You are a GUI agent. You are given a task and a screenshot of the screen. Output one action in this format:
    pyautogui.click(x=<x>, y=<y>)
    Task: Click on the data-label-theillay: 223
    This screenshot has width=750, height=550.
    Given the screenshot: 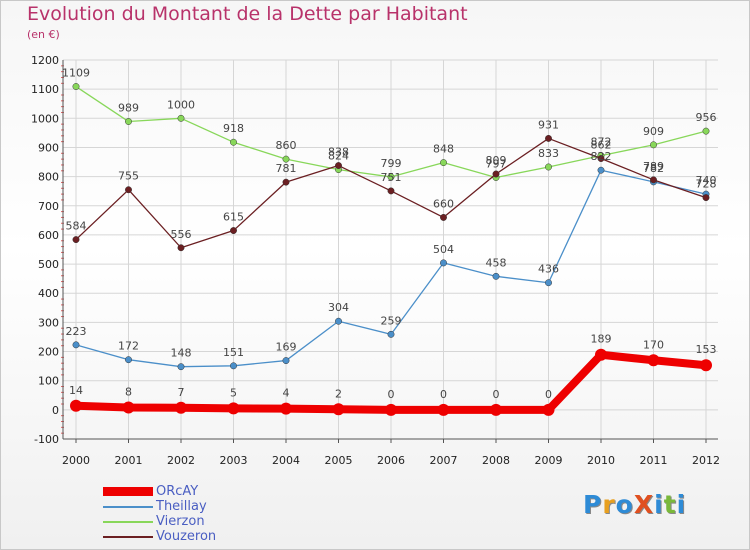 What is the action you would take?
    pyautogui.click(x=76, y=331)
    